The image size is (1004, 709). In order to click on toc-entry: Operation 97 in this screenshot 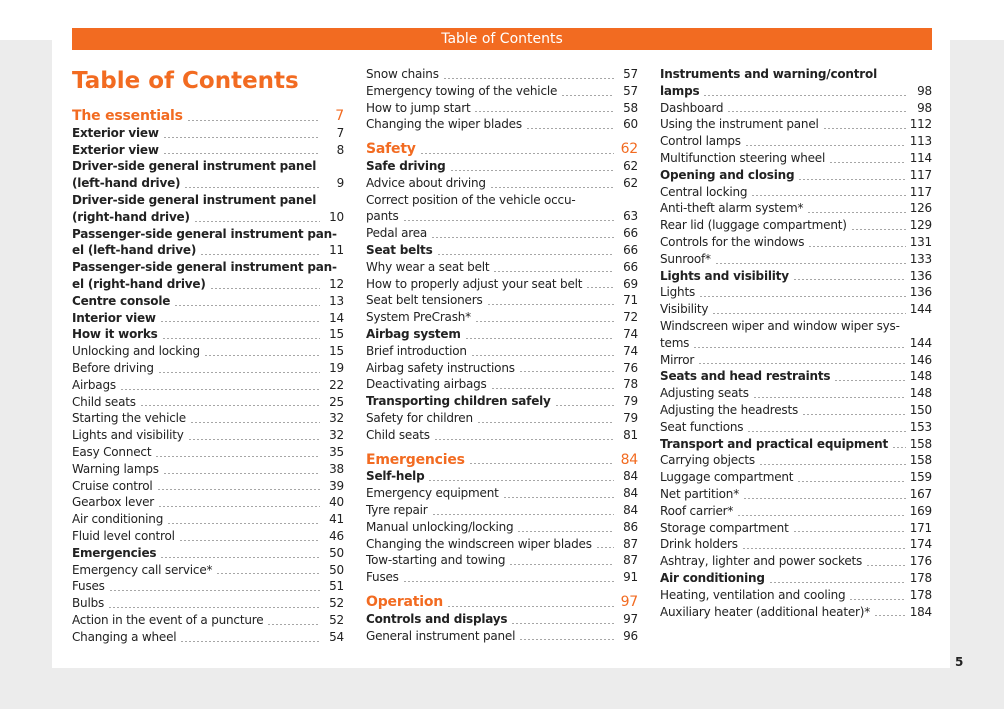, I will do `click(502, 602)`.